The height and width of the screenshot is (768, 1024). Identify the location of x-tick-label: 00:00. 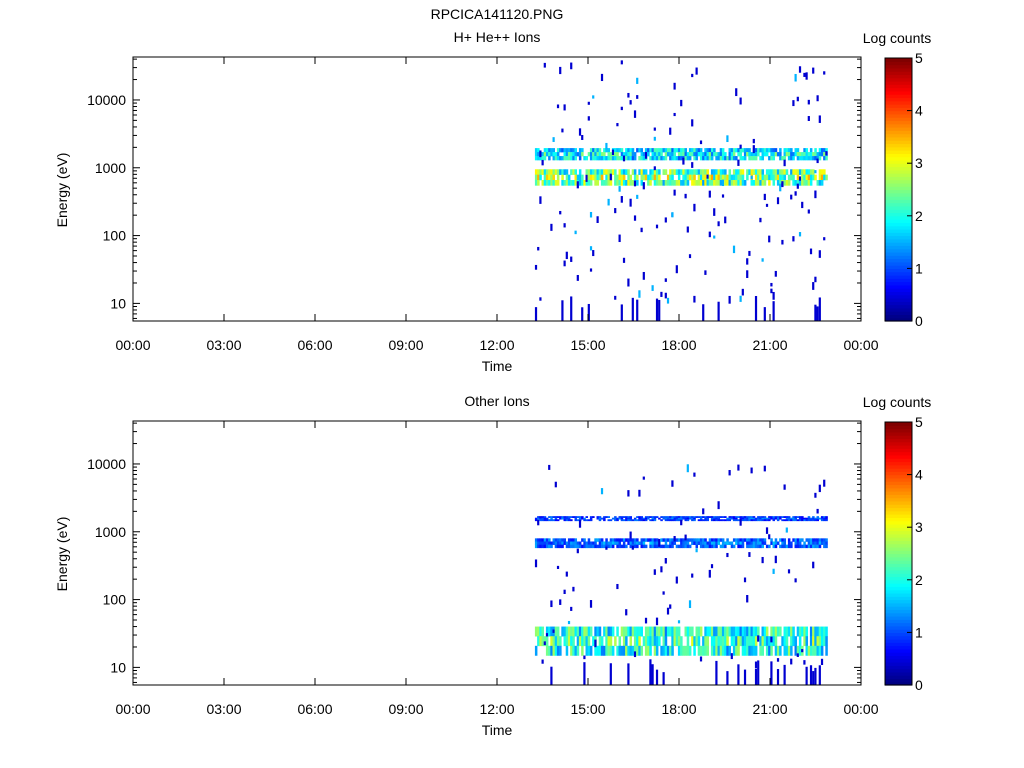
(132, 709).